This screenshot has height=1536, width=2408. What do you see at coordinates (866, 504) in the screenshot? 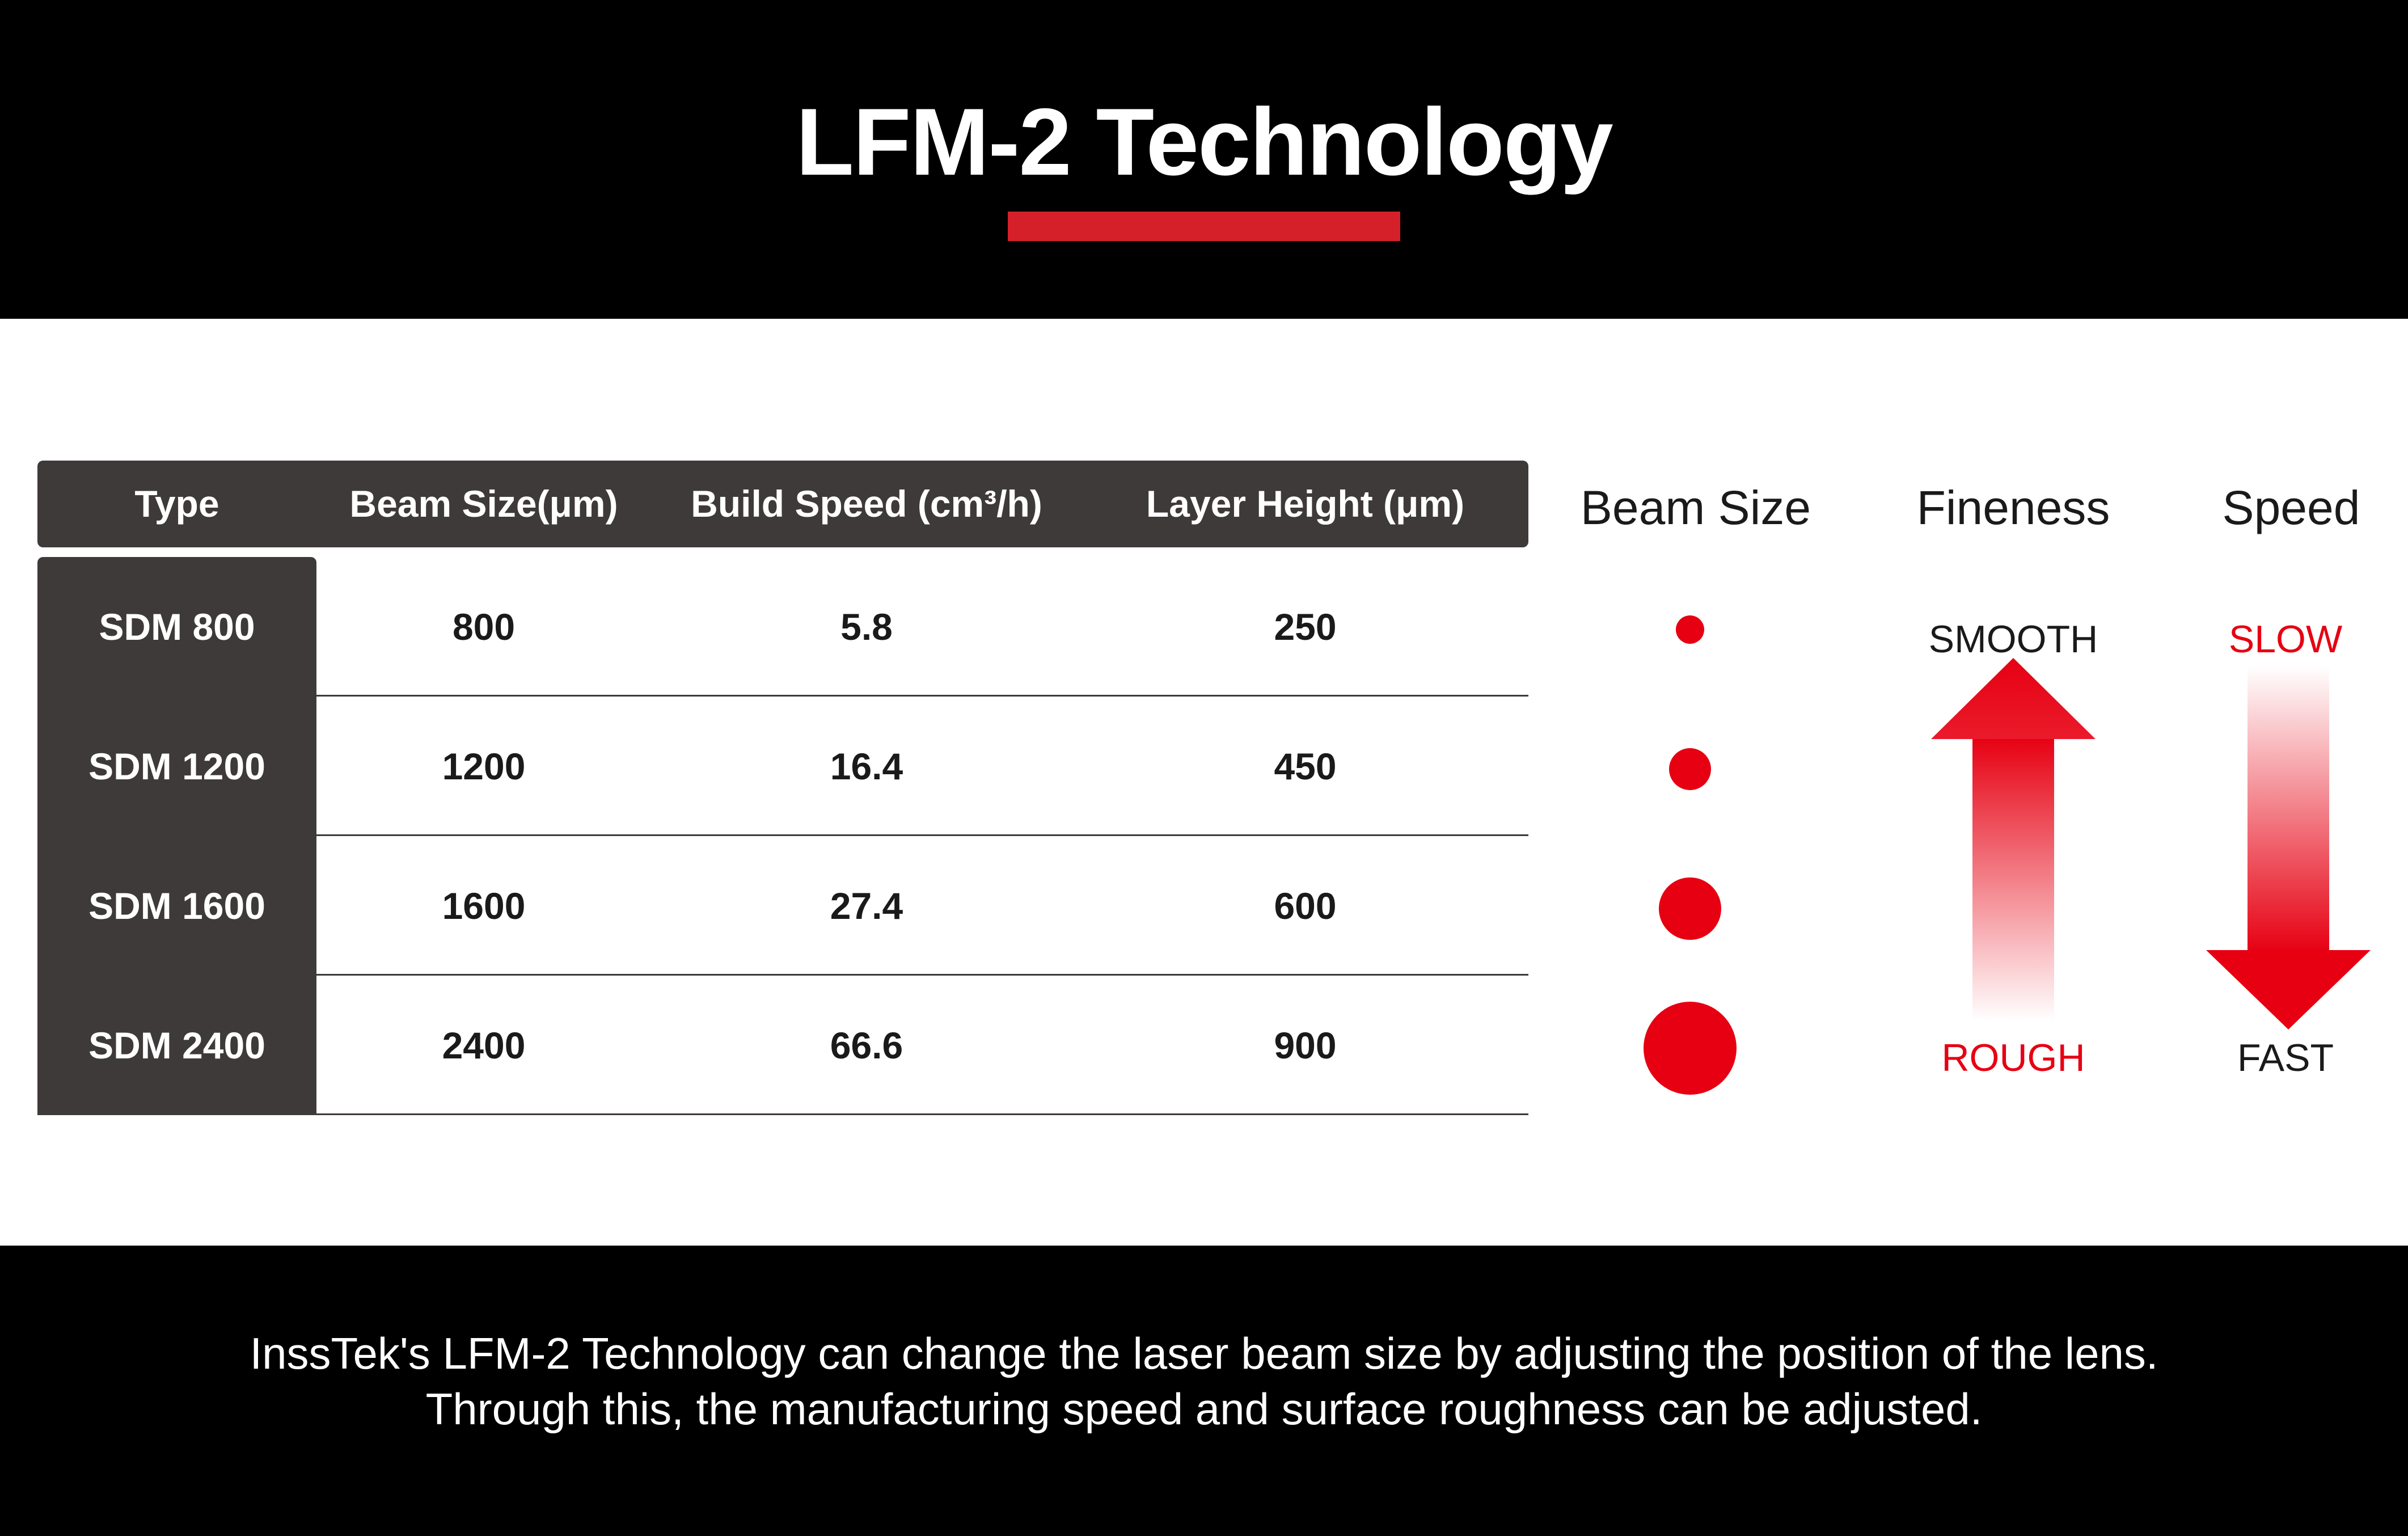
I see `column-header-build-speed: Build Speed (cm³/h)` at bounding box center [866, 504].